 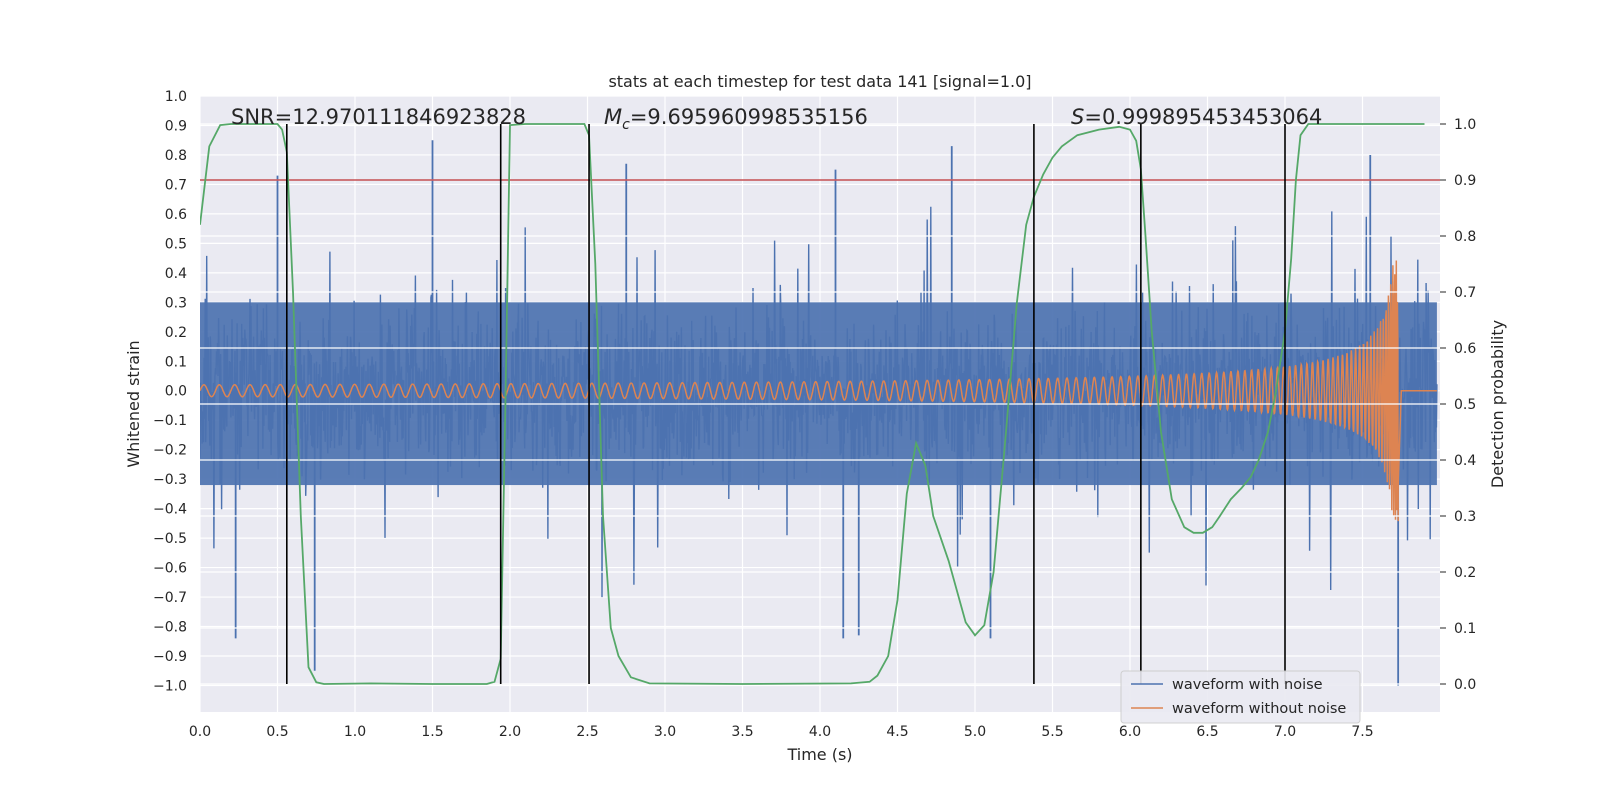 I want to click on y-tick-label-right: 0.0, so click(x=1465, y=685).